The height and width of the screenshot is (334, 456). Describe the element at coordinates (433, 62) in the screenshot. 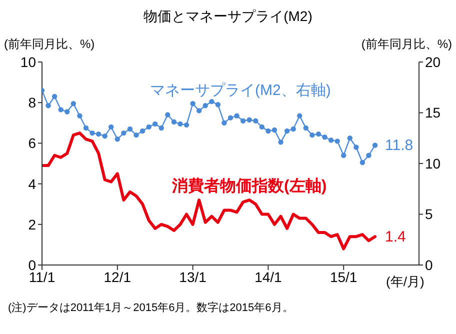

I see `y2-tick-label: 20` at that location.